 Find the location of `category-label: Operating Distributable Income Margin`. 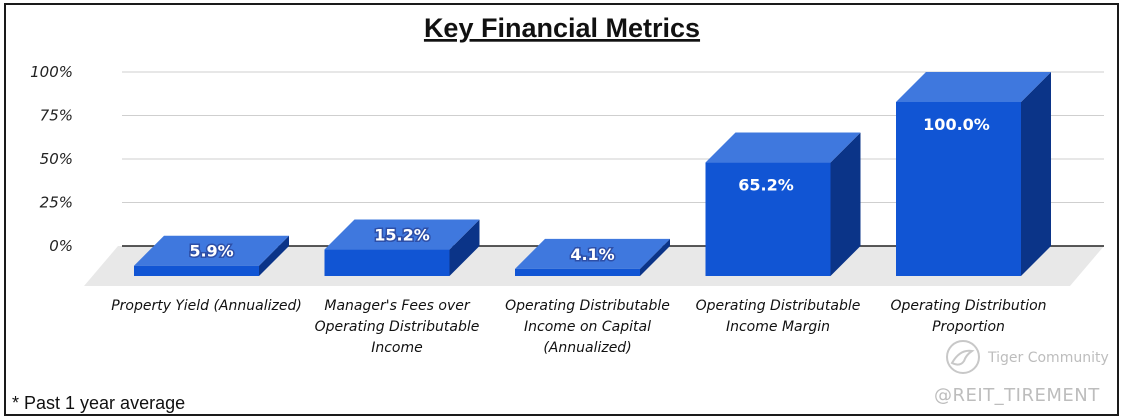

category-label: Operating Distributable Income Margin is located at coordinates (778, 316).